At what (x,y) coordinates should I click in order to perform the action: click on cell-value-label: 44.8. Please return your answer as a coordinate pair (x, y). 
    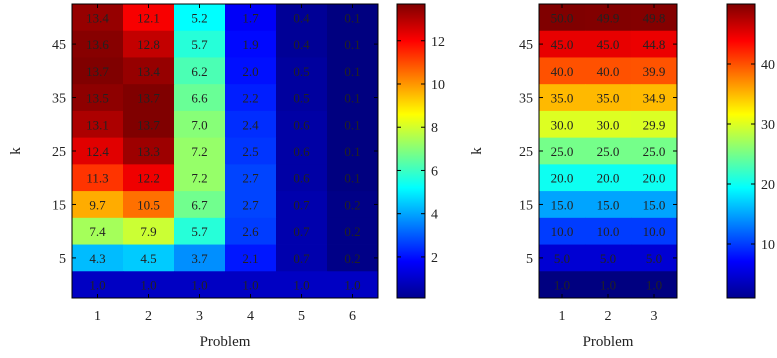
    Looking at the image, I should click on (654, 44).